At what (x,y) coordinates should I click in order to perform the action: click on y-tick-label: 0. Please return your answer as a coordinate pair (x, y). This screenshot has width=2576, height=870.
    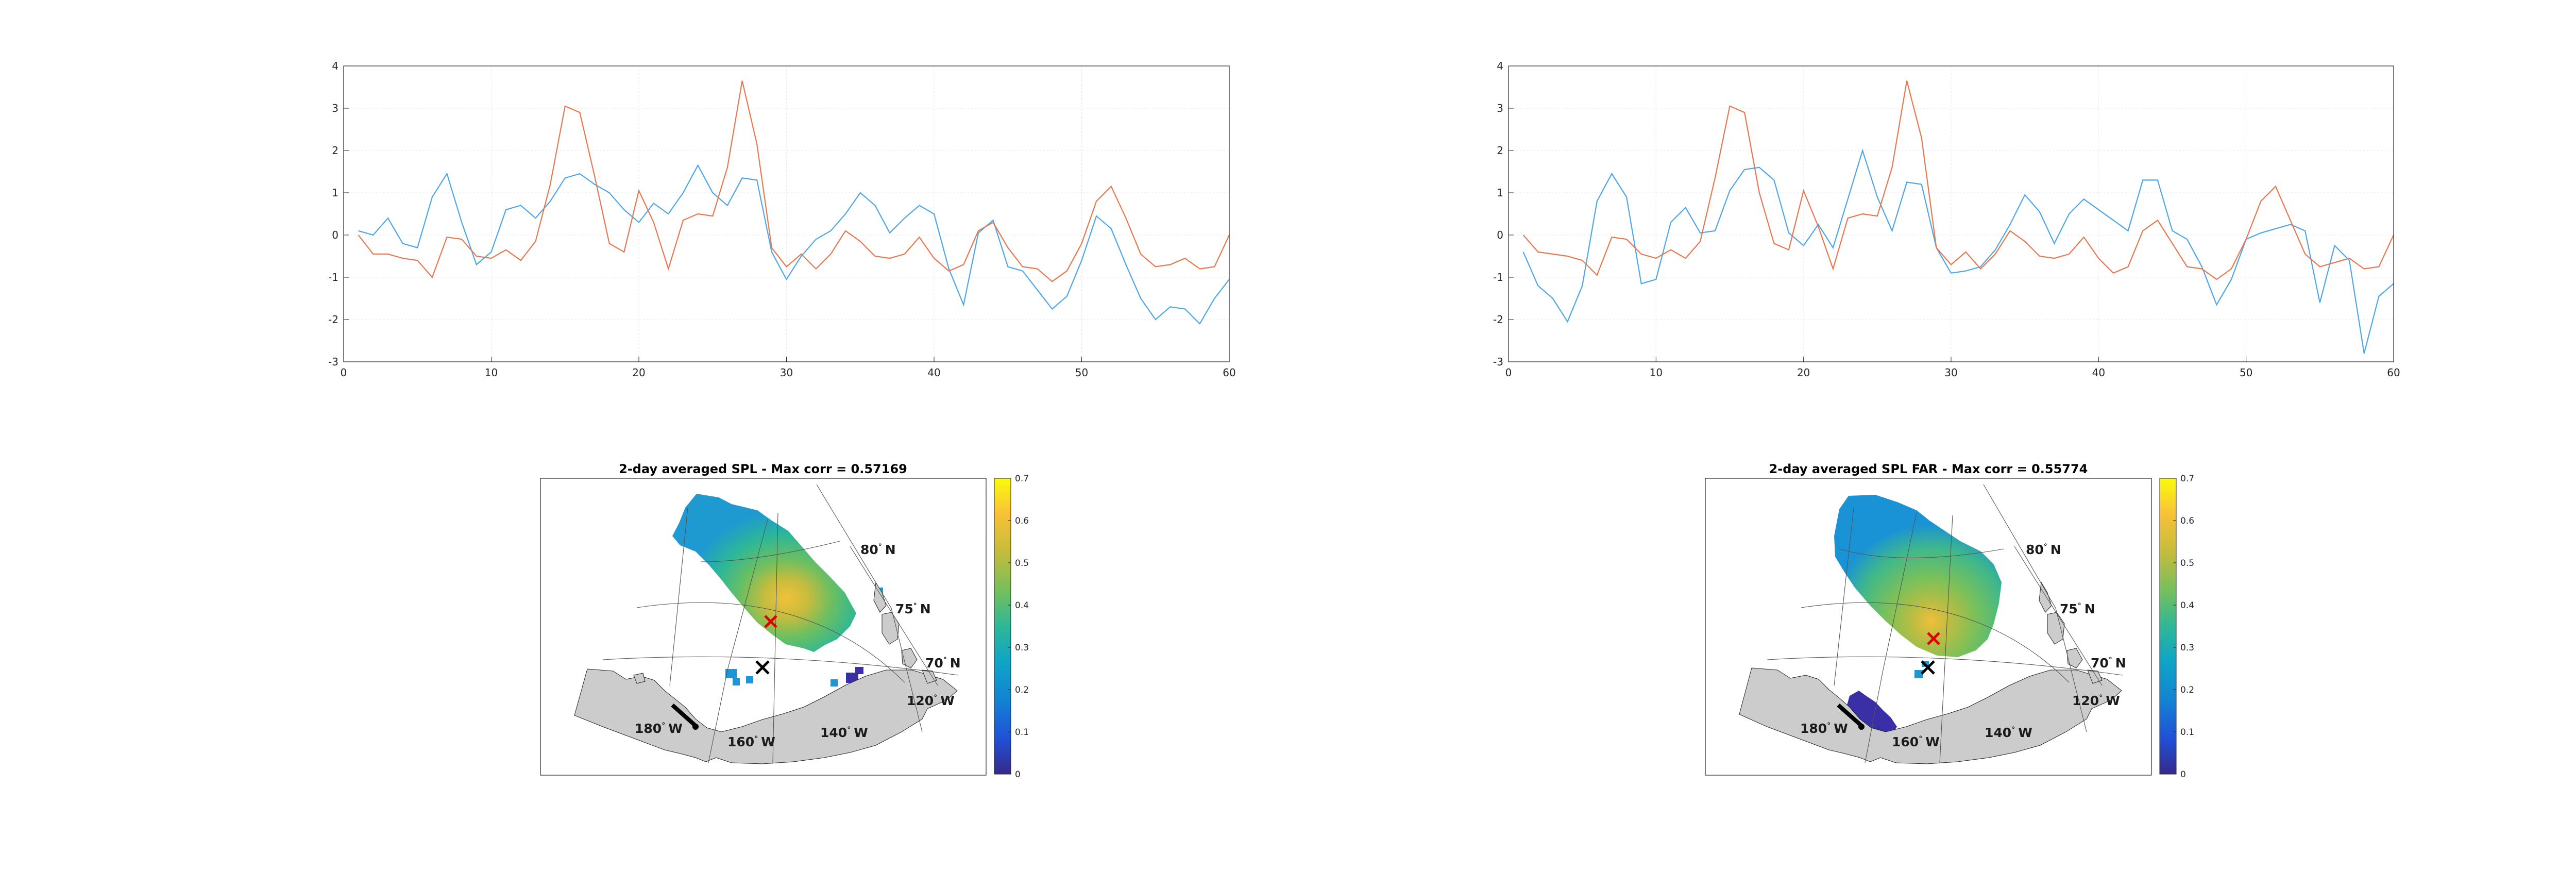
    Looking at the image, I should click on (335, 235).